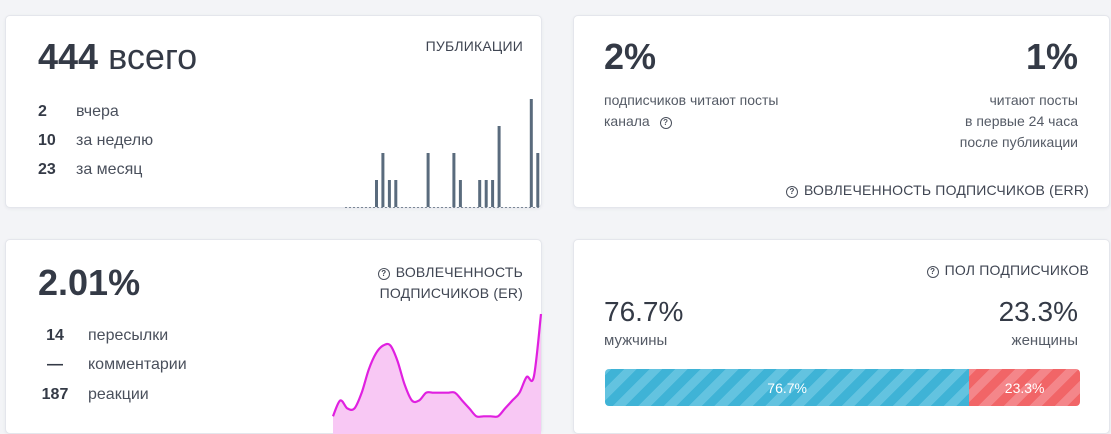  Describe the element at coordinates (442, 153) in the screenshot. I see `publications-bar-chart` at that location.